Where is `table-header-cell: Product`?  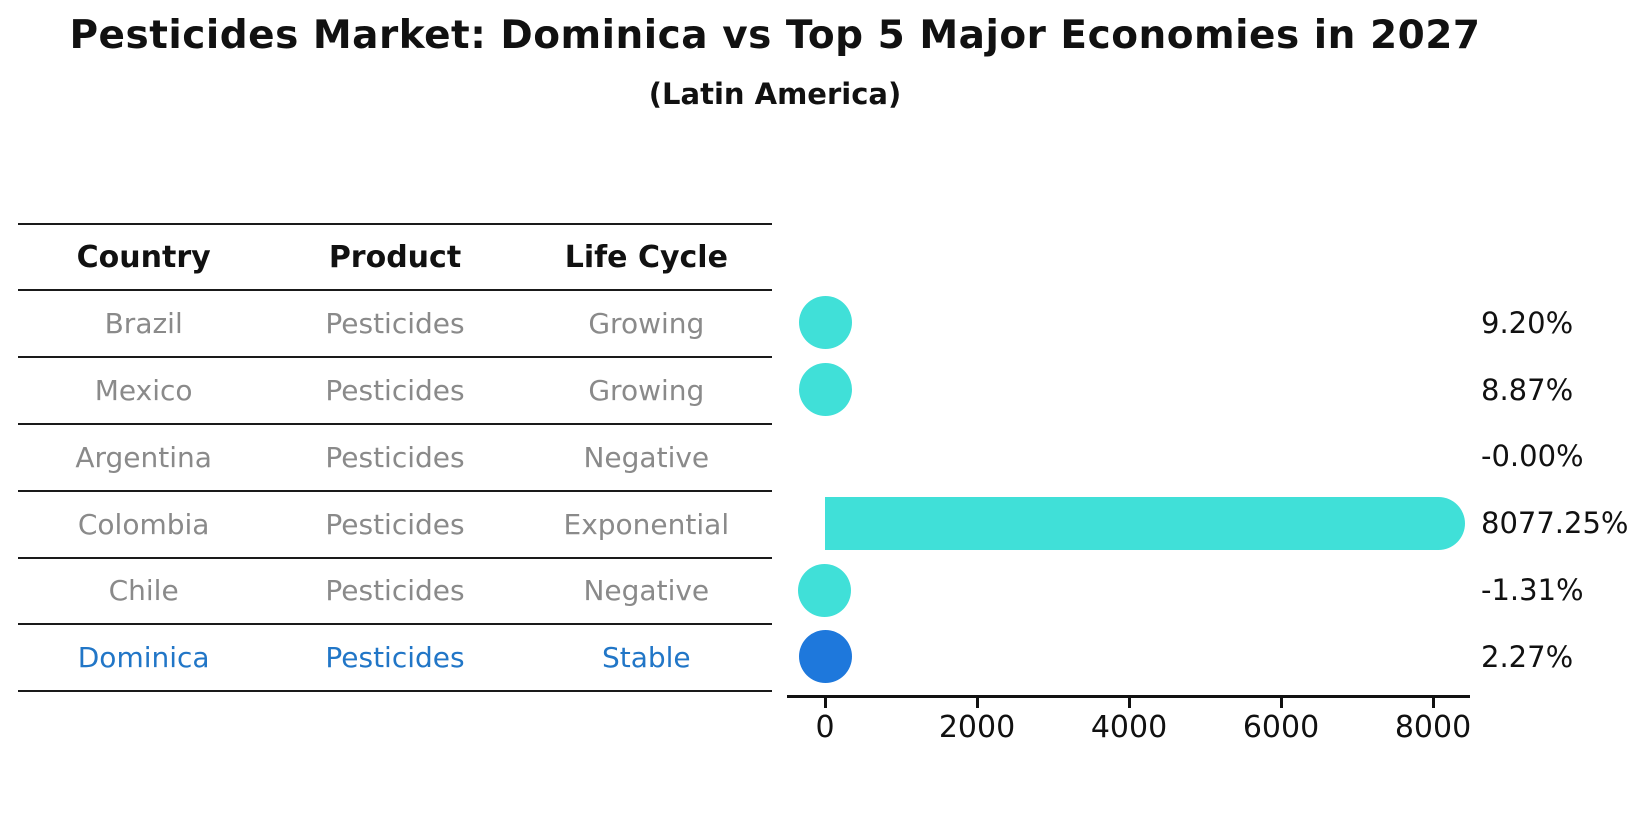
table-header-cell: Product is located at coordinates (395, 257).